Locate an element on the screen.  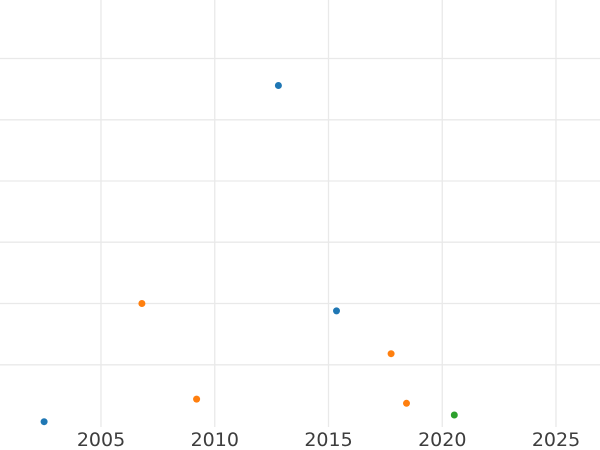
x-tick-label: 2015 is located at coordinates (328, 439).